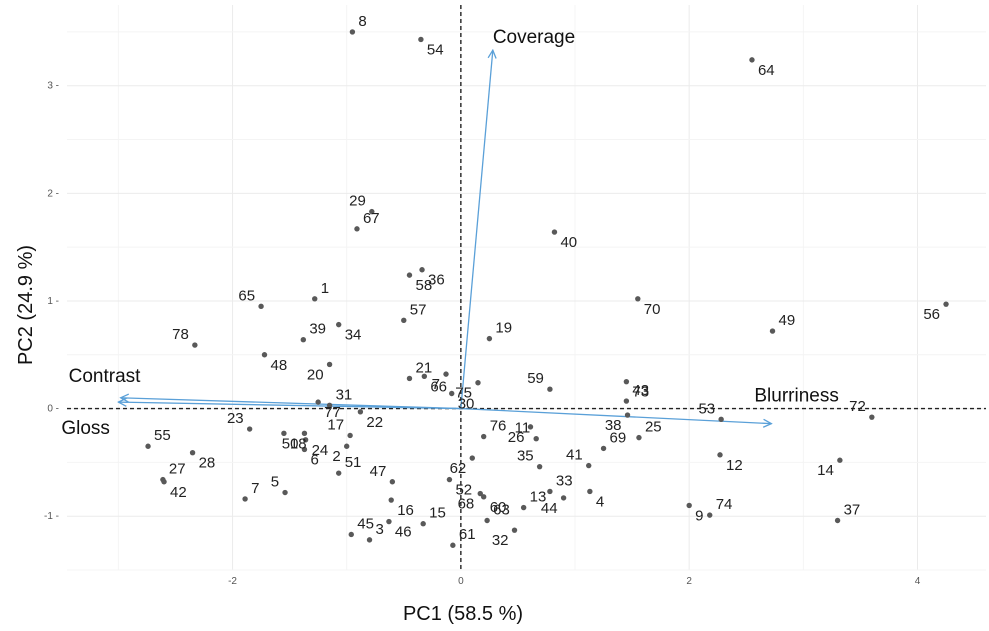 The height and width of the screenshot is (631, 989). Describe the element at coordinates (653, 427) in the screenshot. I see `point-label: 25` at that location.